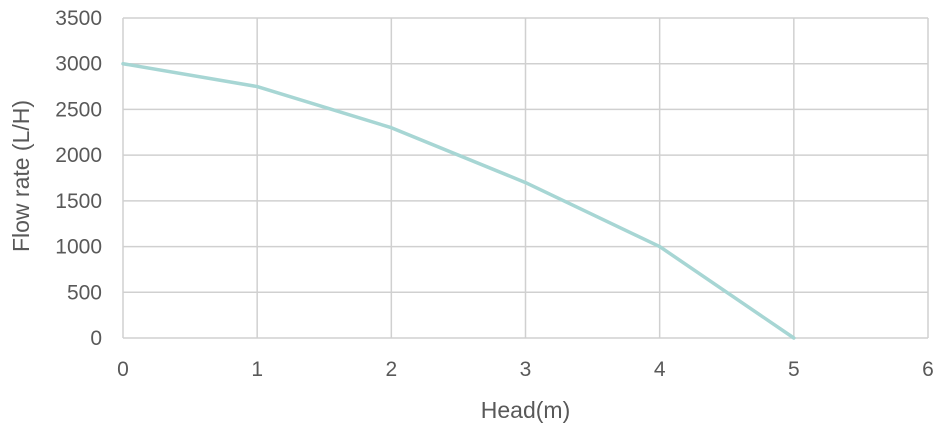 The height and width of the screenshot is (429, 947). Describe the element at coordinates (257, 369) in the screenshot. I see `x-tick-label: 1` at that location.